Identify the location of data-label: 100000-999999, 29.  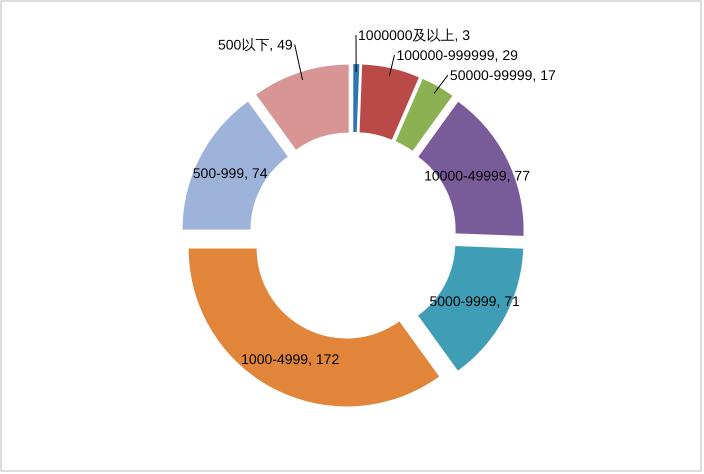
(457, 55).